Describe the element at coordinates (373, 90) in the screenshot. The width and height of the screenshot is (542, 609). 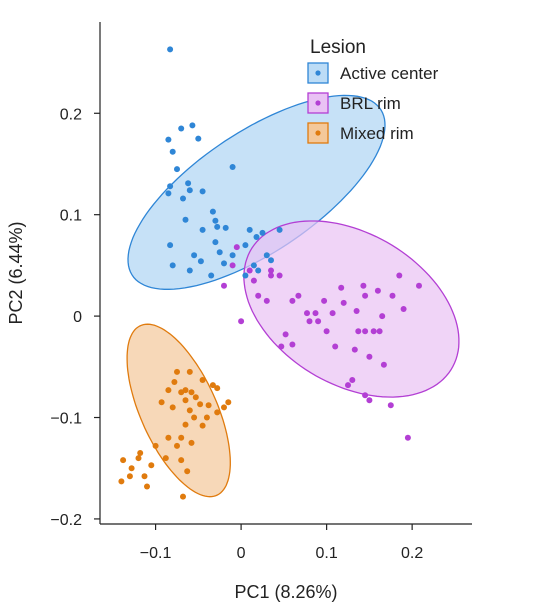
I see `legend: Lesion Active center BRL rim Mixed rim` at that location.